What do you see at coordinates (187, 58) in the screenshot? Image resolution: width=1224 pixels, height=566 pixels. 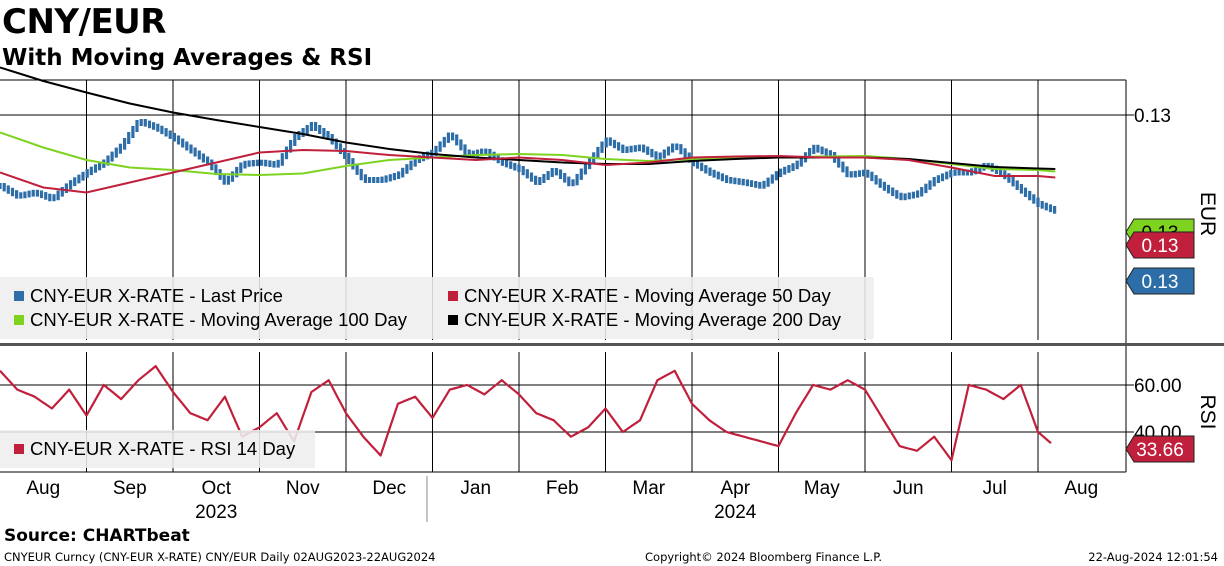 I see `chart-subtitle: With Moving Averages & RSI` at bounding box center [187, 58].